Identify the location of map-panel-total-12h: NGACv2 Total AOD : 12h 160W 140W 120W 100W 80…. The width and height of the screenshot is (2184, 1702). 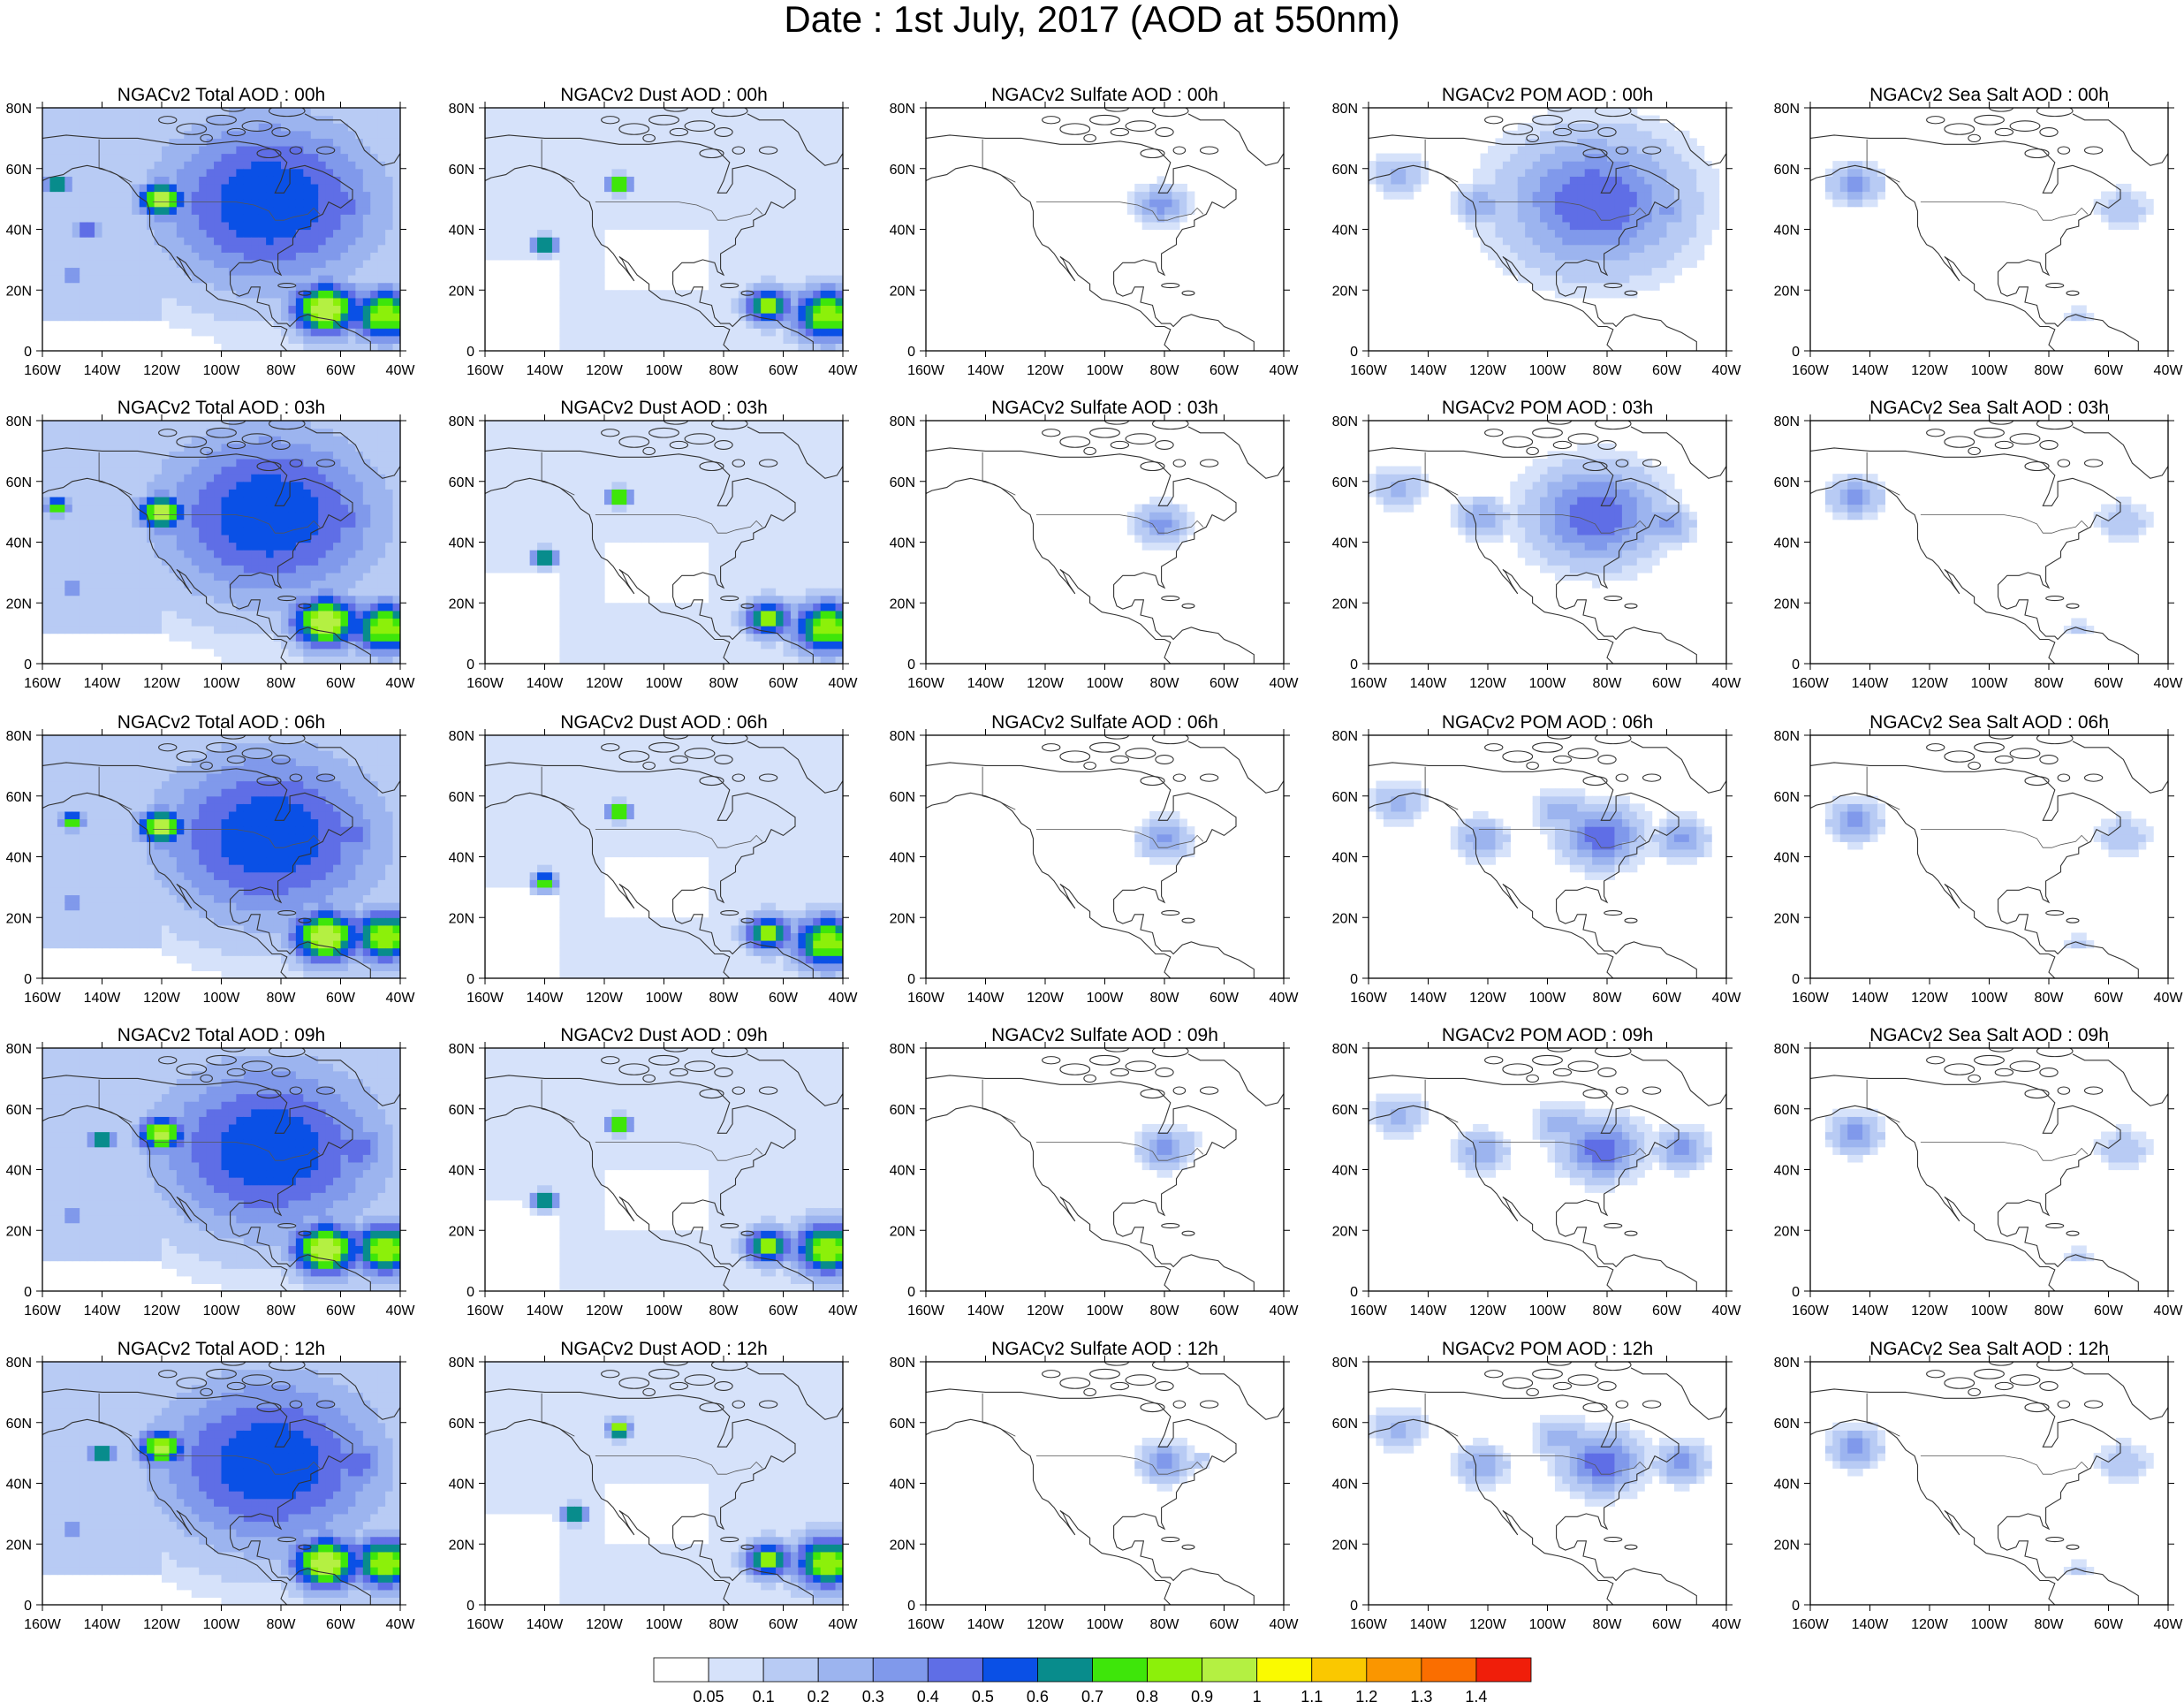
(211, 1485).